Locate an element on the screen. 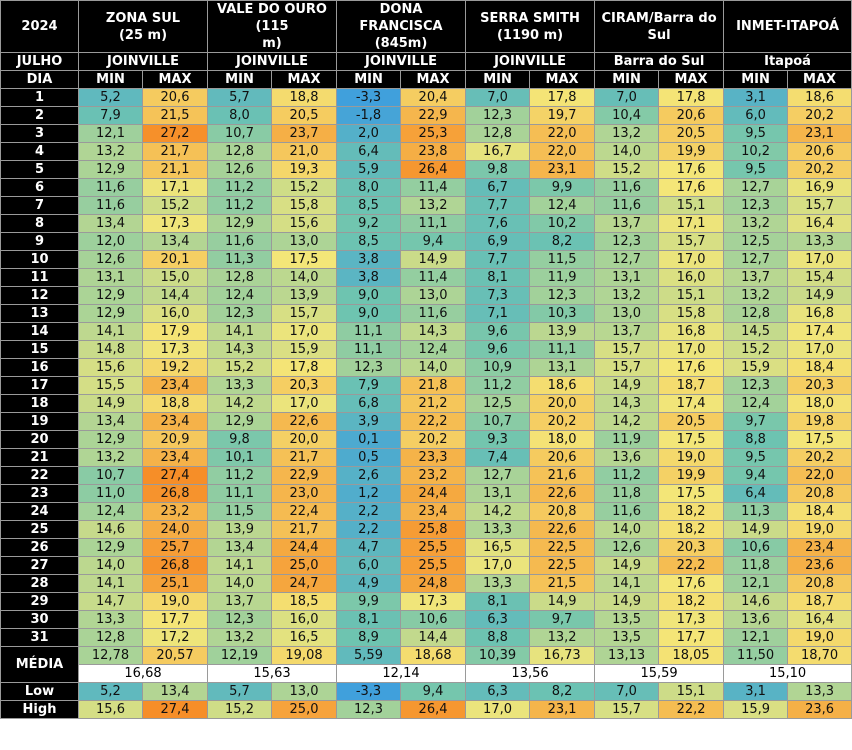 Image resolution: width=852 pixels, height=750 pixels. min-cell: 1,2 is located at coordinates (369, 493).